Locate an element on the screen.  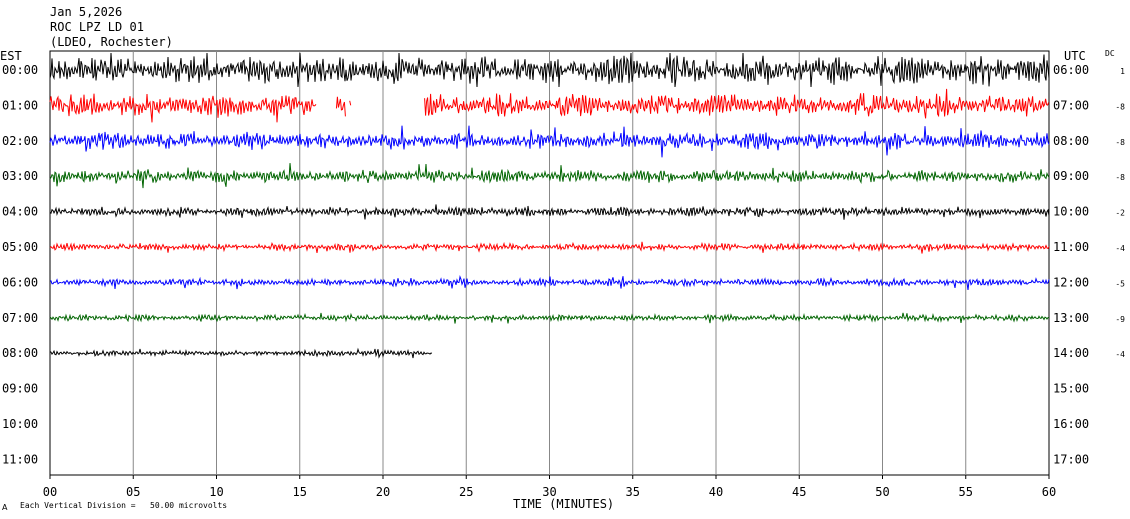
network-name: (LDEO, Rochester) is located at coordinates (111, 42).